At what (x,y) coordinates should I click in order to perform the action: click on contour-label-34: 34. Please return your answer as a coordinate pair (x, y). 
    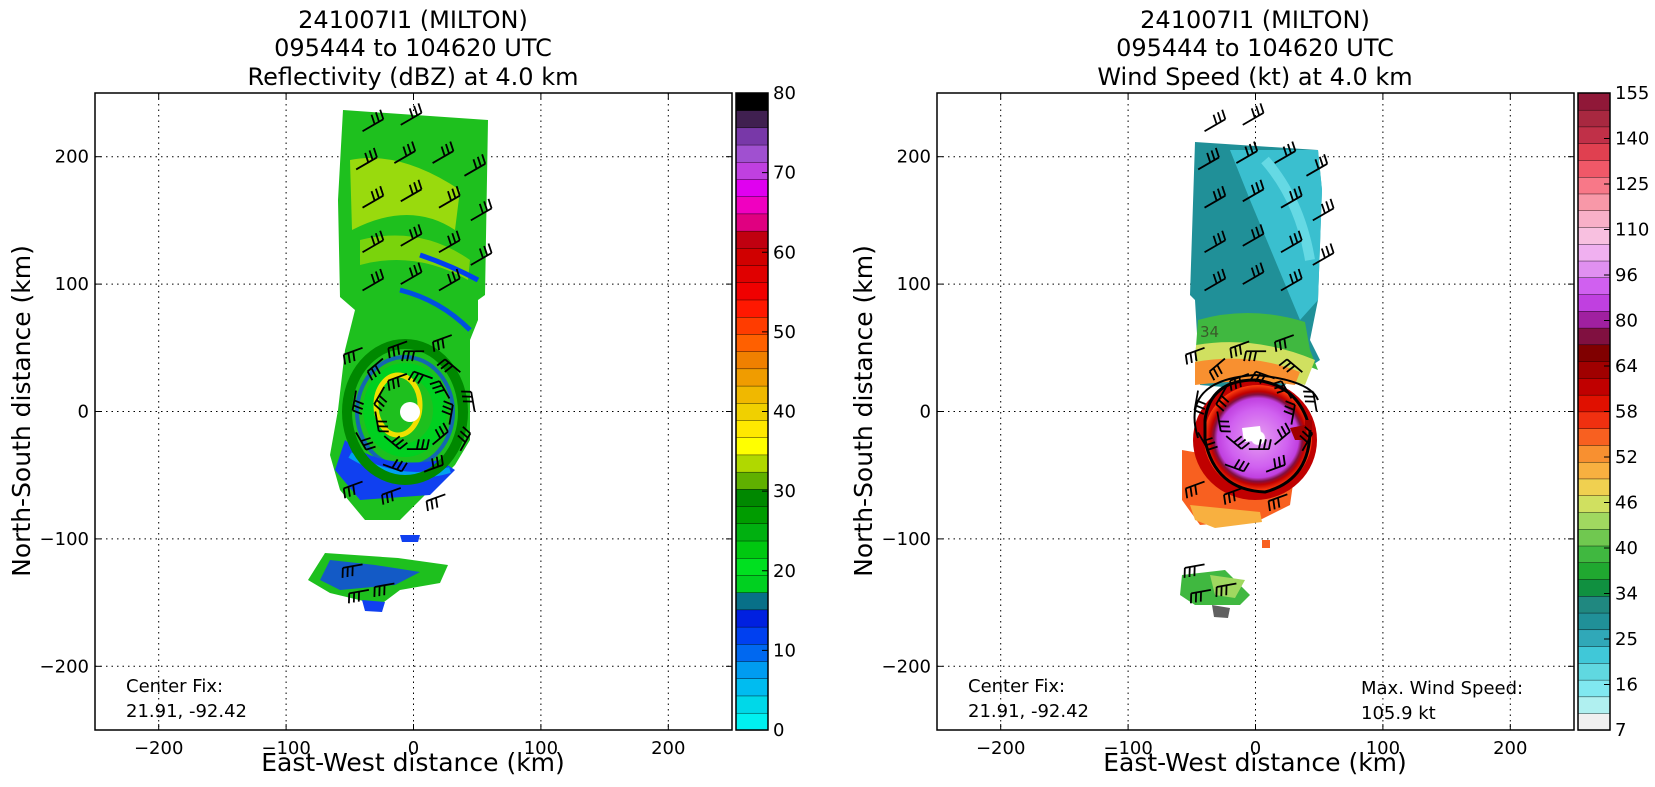
    Looking at the image, I should click on (1209, 332).